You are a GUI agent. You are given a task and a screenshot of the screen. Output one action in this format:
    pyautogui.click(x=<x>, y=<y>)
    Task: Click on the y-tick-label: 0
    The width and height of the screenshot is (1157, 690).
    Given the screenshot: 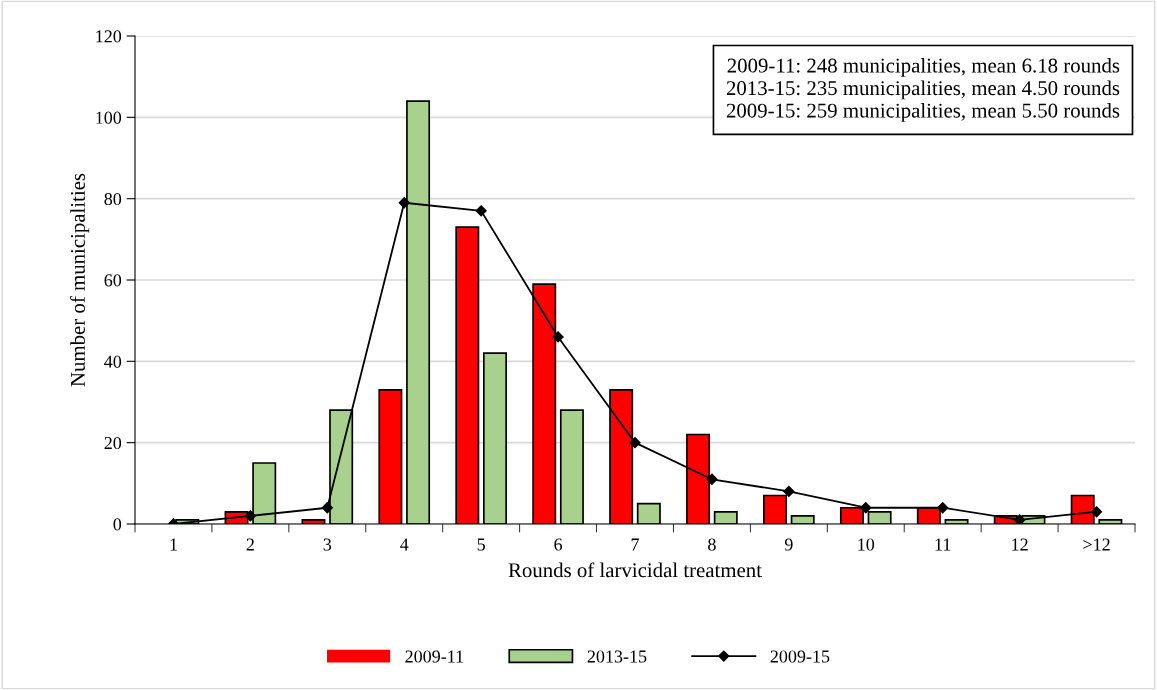 What is the action you would take?
    pyautogui.click(x=117, y=524)
    